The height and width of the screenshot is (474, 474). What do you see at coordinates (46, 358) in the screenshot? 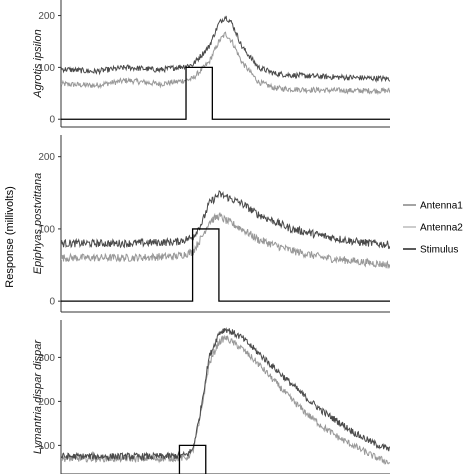
I see `y-tick-label: 300` at bounding box center [46, 358].